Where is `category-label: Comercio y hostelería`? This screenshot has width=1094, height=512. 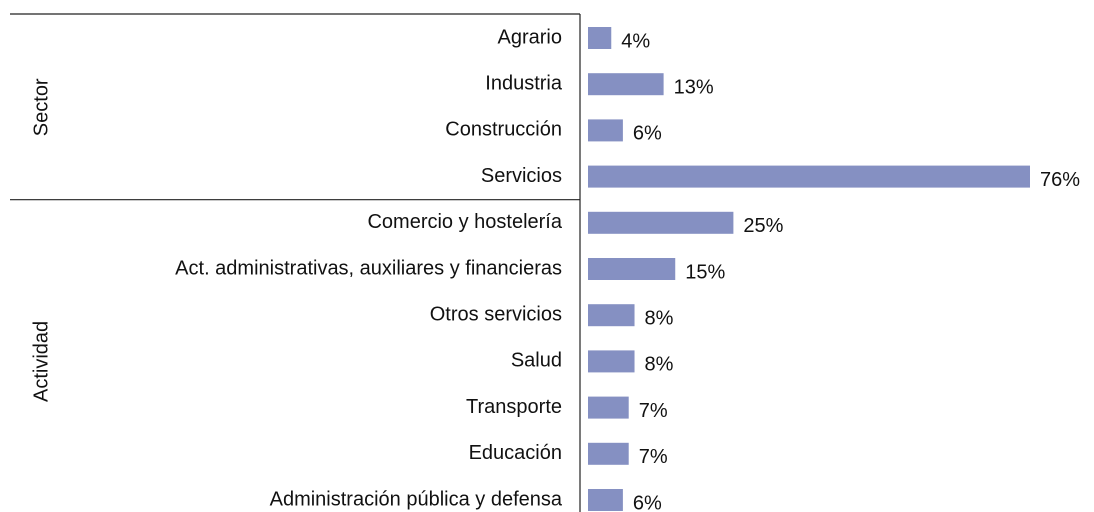
category-label: Comercio y hostelería is located at coordinates (464, 222).